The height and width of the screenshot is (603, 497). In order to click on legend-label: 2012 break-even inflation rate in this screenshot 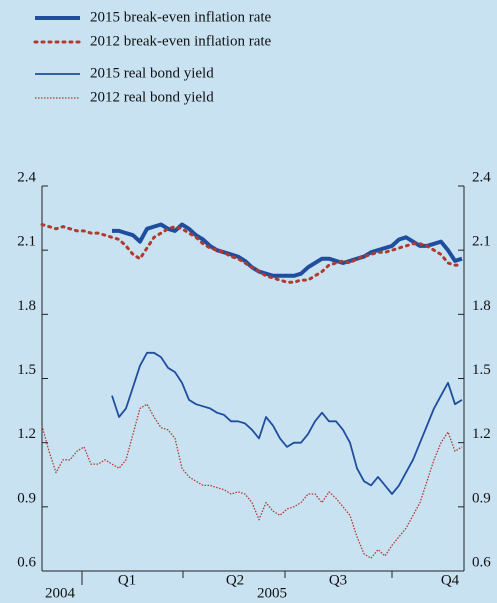, I will do `click(181, 41)`.